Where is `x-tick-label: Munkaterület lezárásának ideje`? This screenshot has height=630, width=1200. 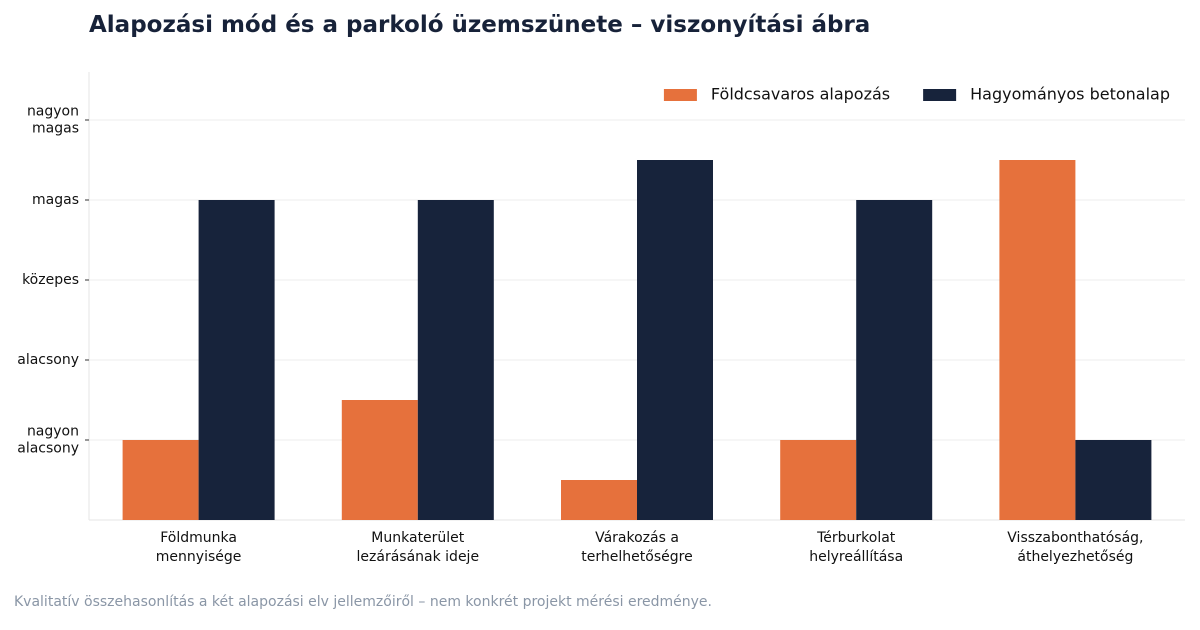
x-tick-label: Munkaterület lezárásának ideje is located at coordinates (418, 547).